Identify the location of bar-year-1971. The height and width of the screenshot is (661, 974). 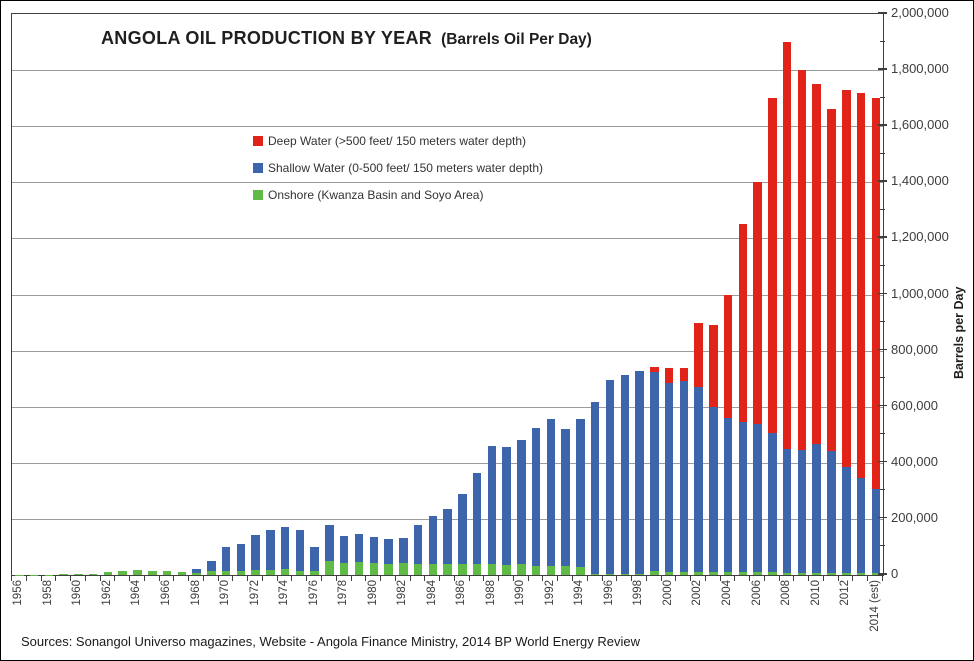
(240, 294).